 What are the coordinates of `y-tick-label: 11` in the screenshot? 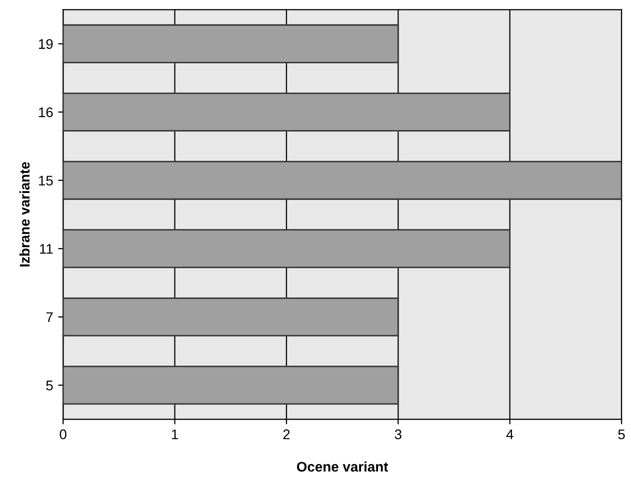 It's located at (46, 249).